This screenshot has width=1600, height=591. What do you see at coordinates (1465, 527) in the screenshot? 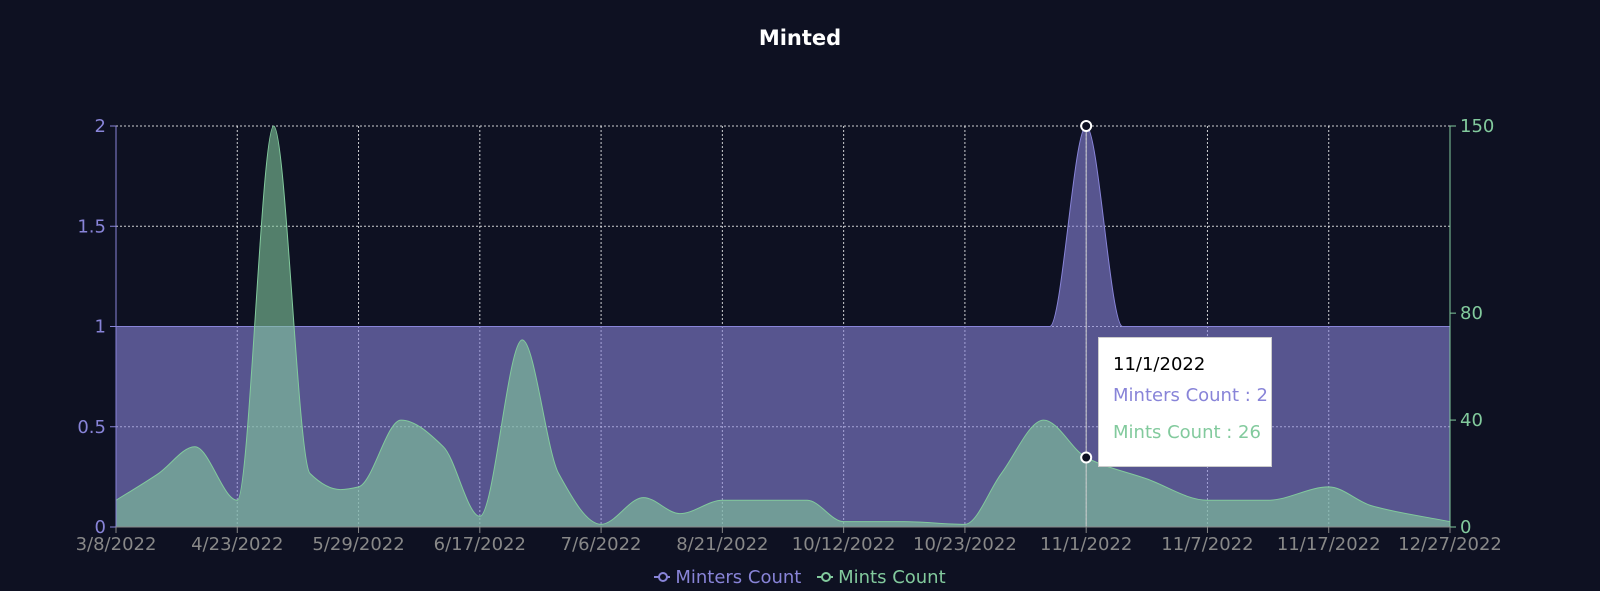
I see `right-axis-tick-label: 0` at bounding box center [1465, 527].